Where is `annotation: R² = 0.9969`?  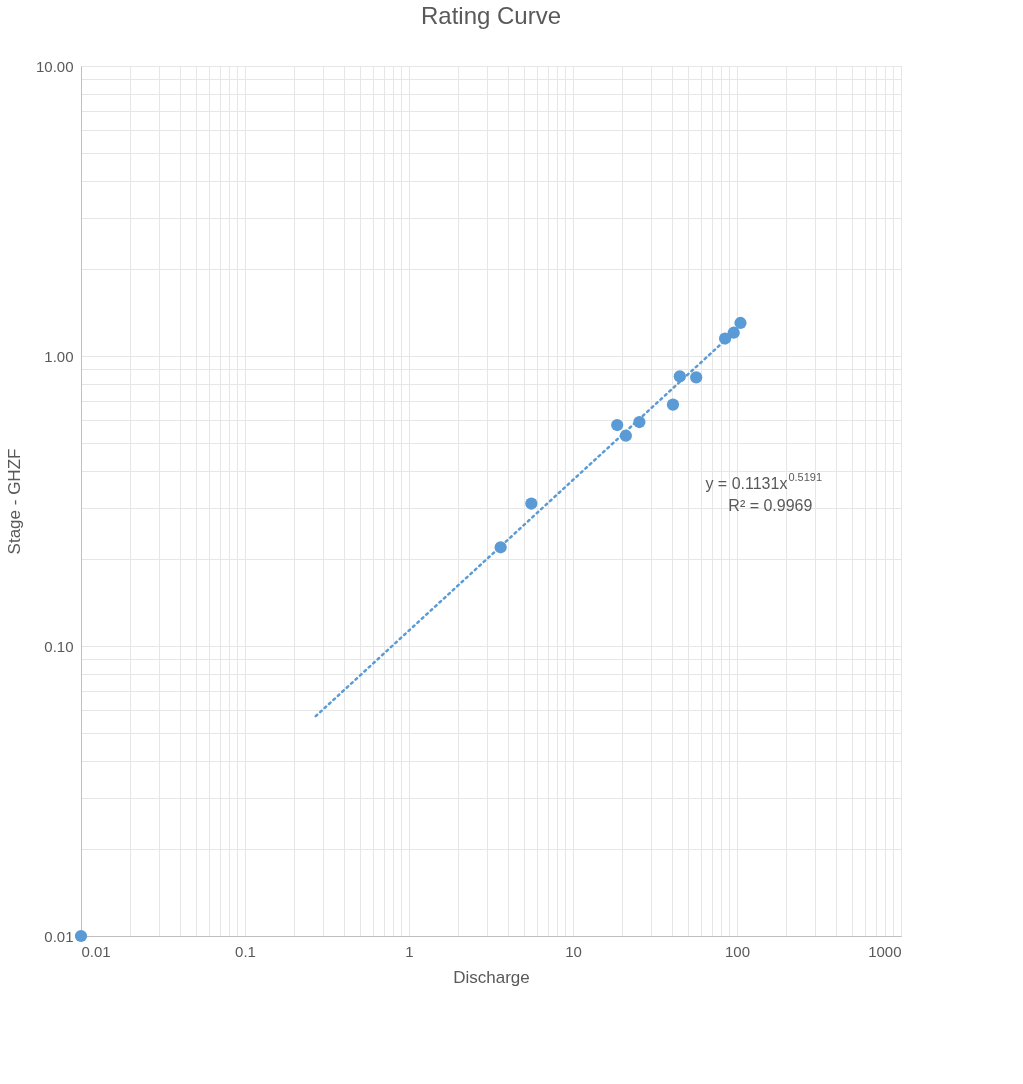
annotation: R² = 0.9969 is located at coordinates (770, 505).